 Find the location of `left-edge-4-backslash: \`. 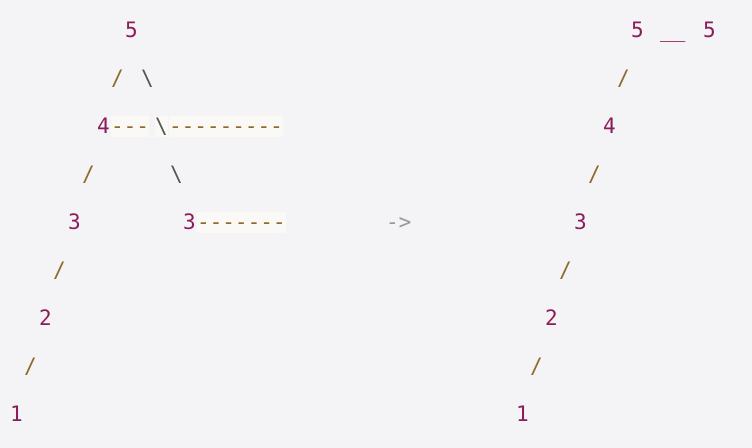

left-edge-4-backslash: \ is located at coordinates (161, 126).